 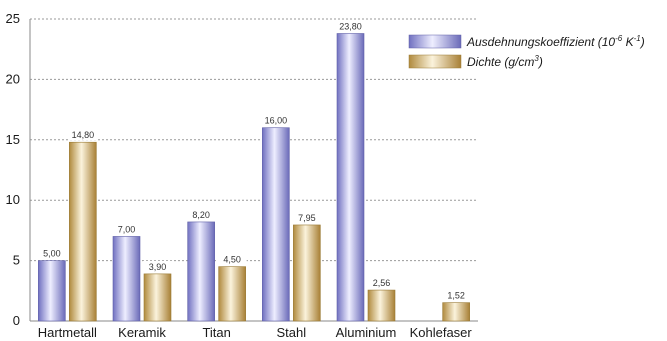 What do you see at coordinates (276, 224) in the screenshot?
I see `bar-ausdehnung-stahl` at bounding box center [276, 224].